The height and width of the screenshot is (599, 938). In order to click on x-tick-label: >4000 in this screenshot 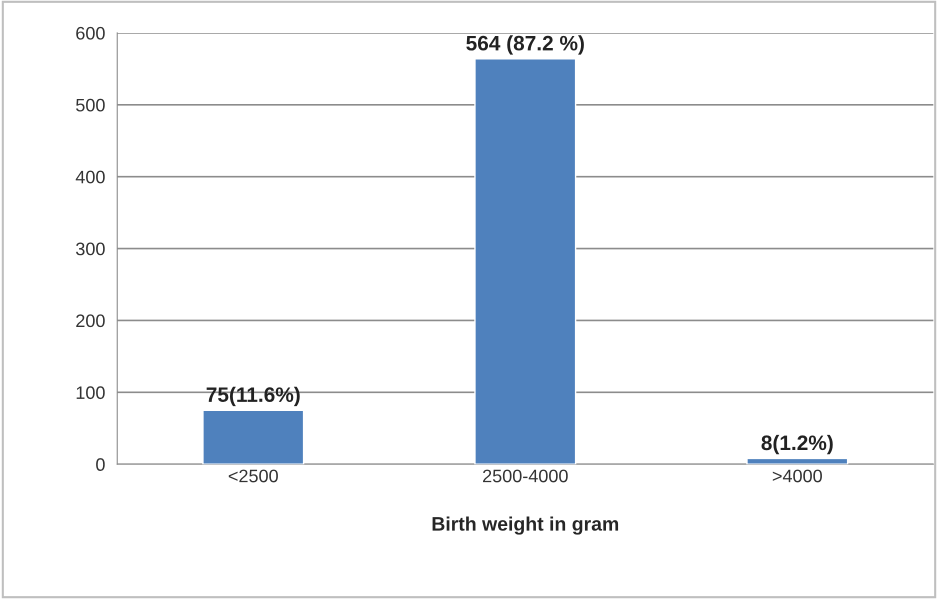, I will do `click(797, 476)`.